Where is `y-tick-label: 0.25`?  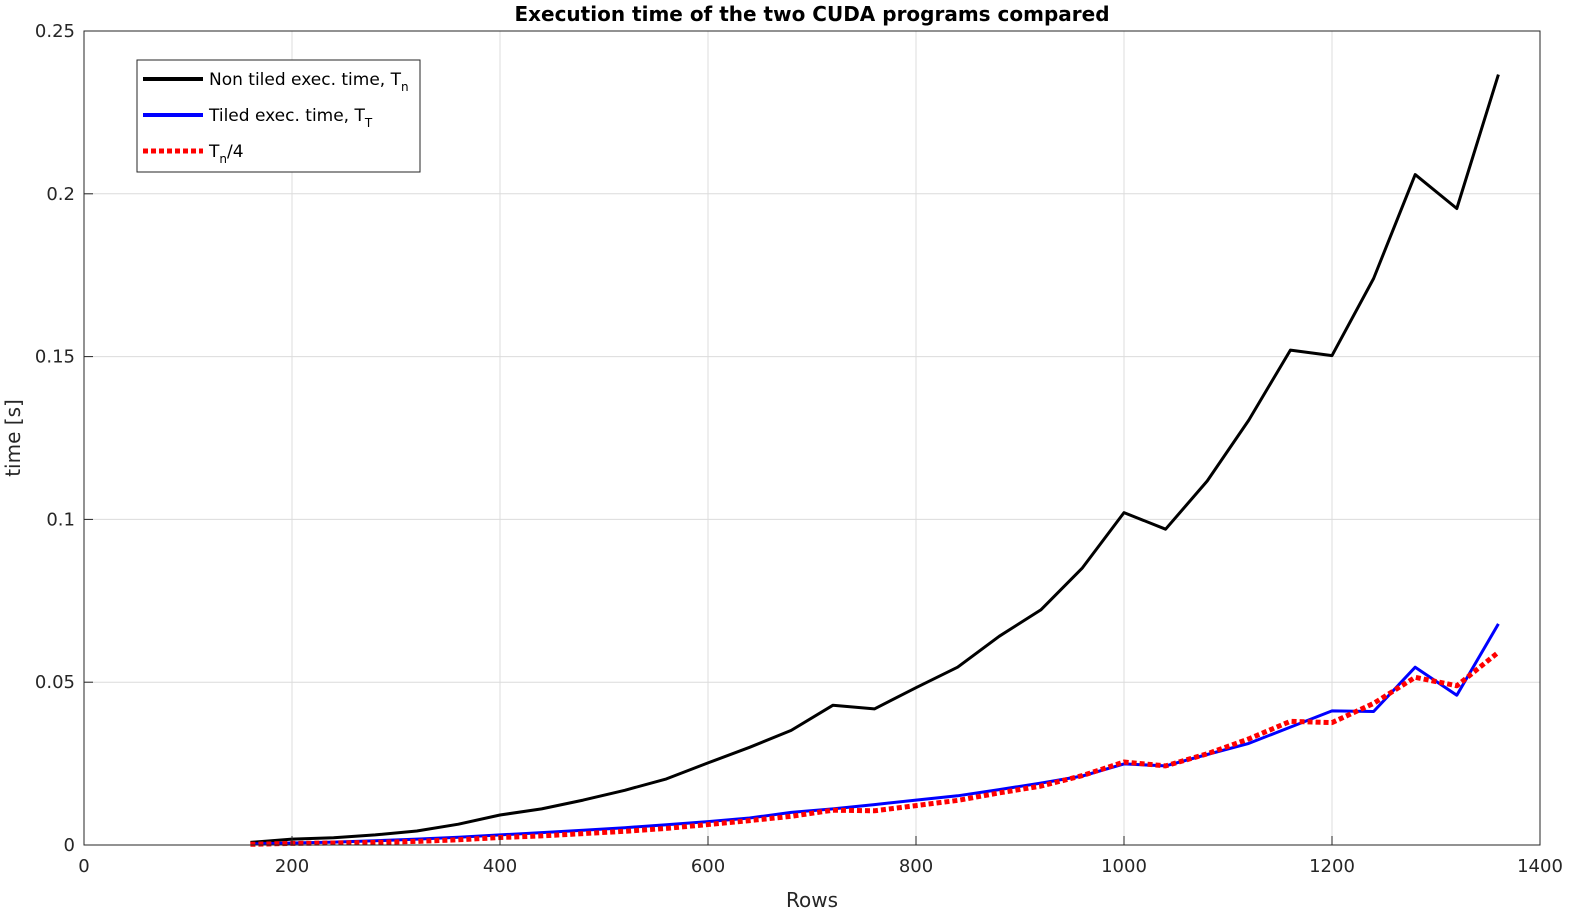 y-tick-label: 0.25 is located at coordinates (55, 31).